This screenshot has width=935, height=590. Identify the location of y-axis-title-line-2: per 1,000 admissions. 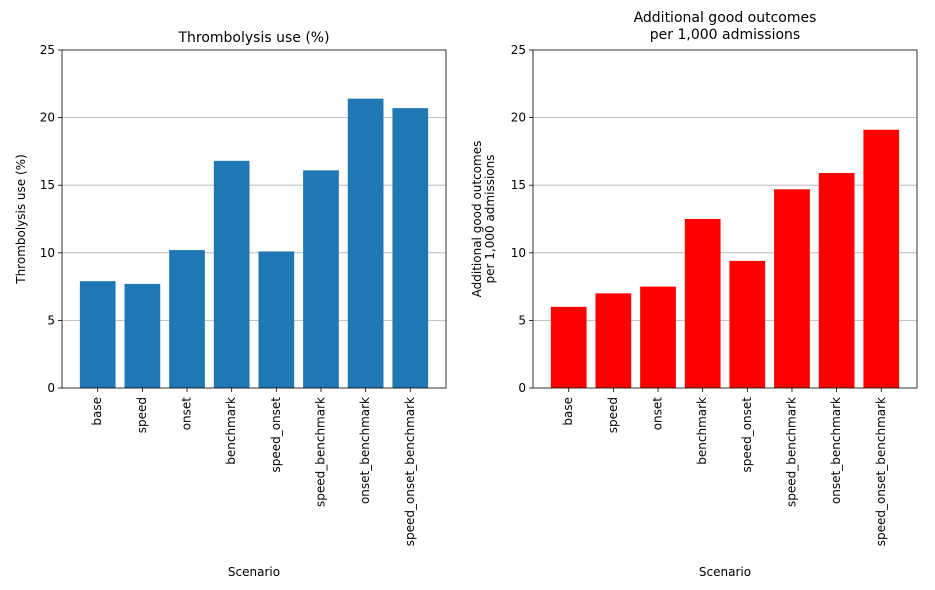
(490, 219).